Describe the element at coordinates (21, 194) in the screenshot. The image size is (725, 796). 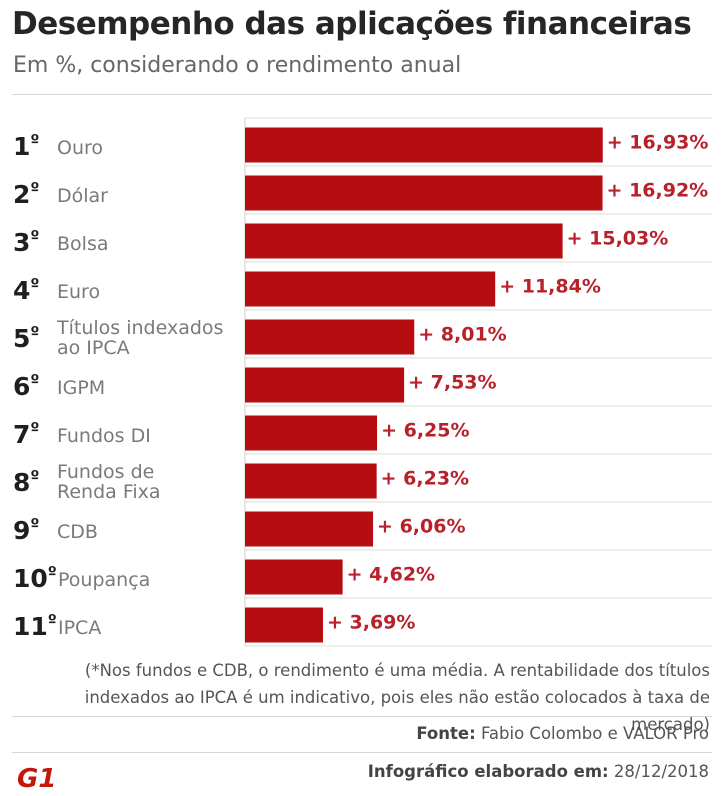
I see `rank-number: 2` at that location.